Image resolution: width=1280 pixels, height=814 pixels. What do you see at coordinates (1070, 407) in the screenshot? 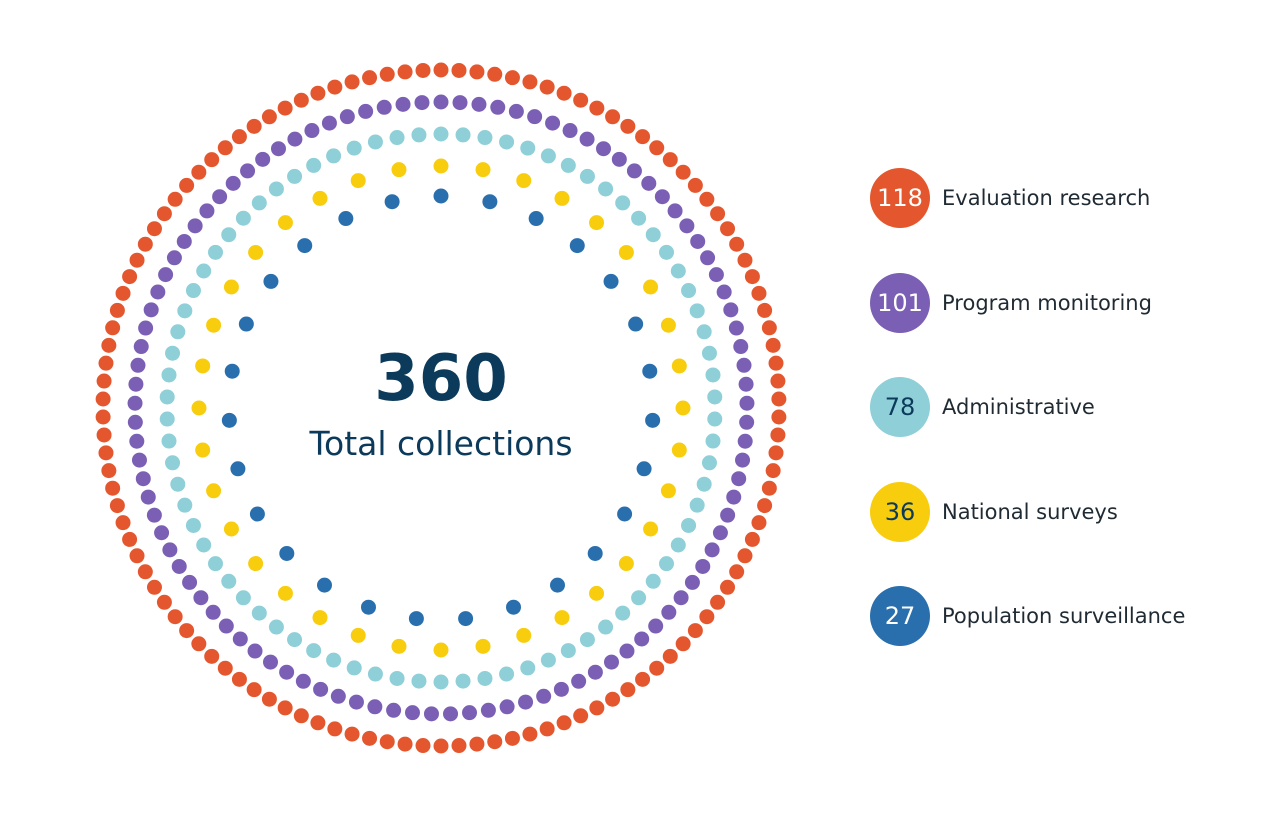
I see `legend-item-administrative: 78 Administrative` at bounding box center [1070, 407].